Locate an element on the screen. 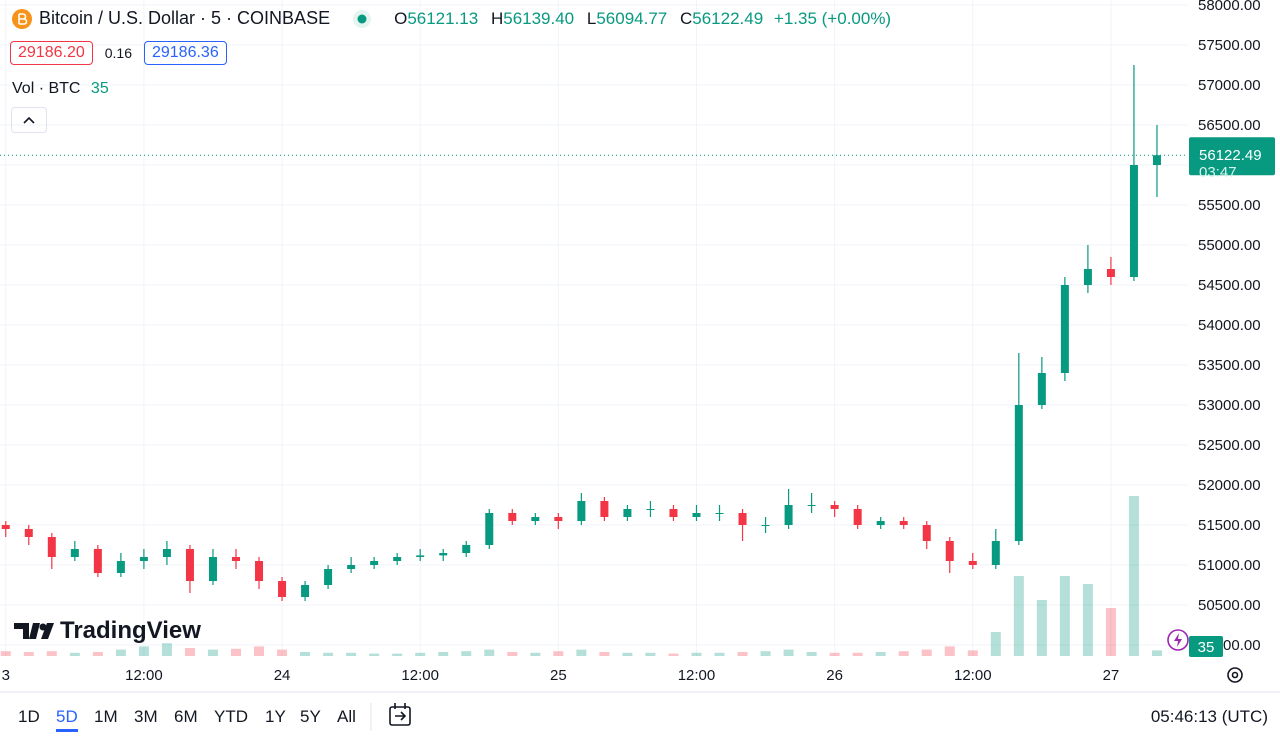 Image resolution: width=1280 pixels, height=740 pixels. collapse-button is located at coordinates (29, 120).